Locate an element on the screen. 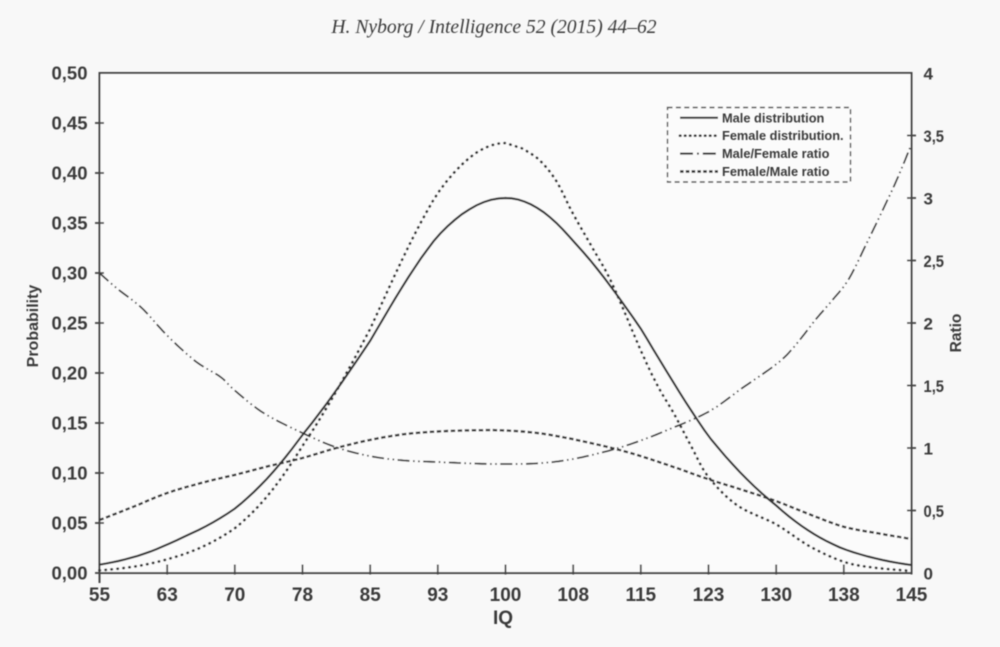 Image resolution: width=1000 pixels, height=647 pixels. svg-text: 138 is located at coordinates (844, 595).